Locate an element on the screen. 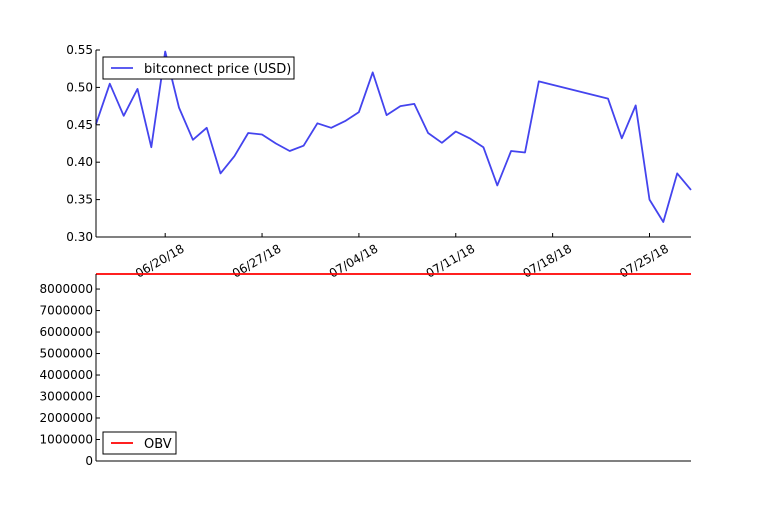  obv-legend-label: OBV is located at coordinates (158, 444).